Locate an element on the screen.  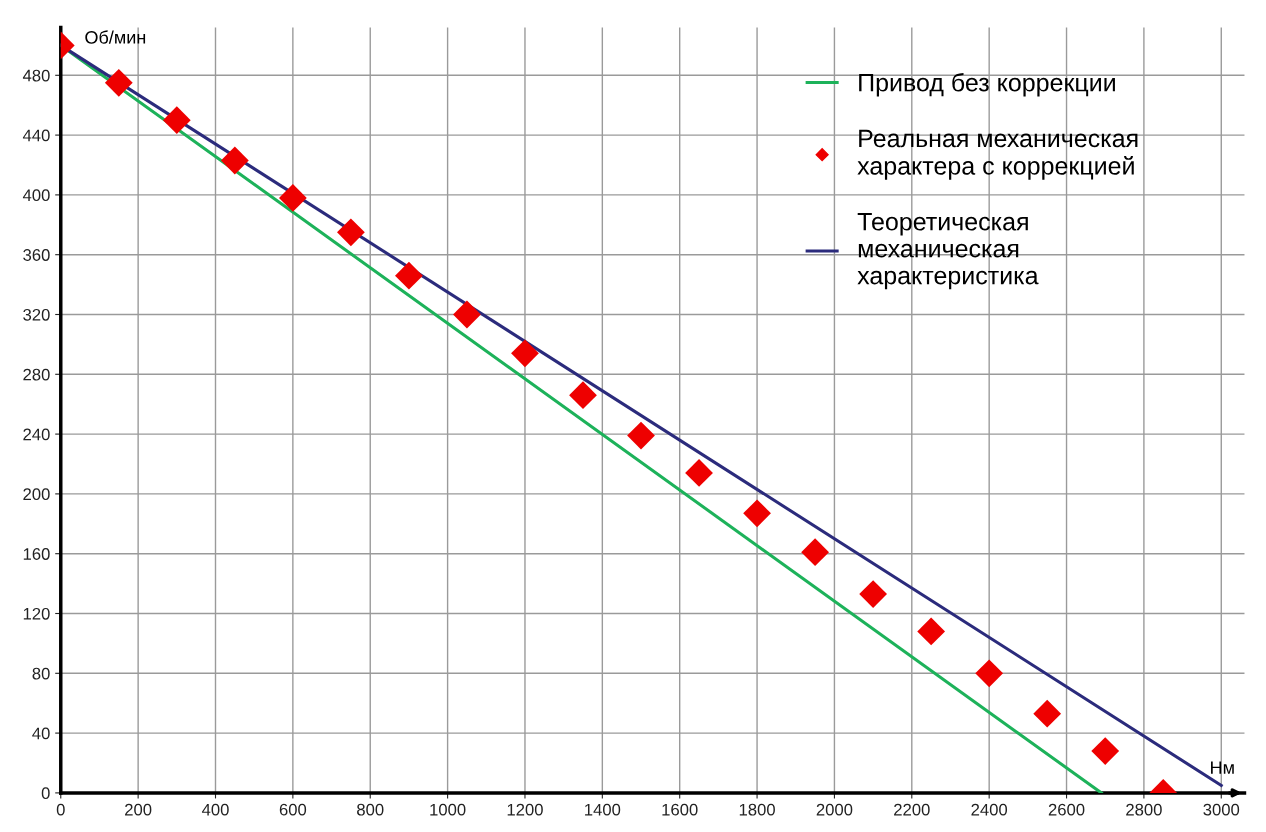
x-tick-label: 800 is located at coordinates (370, 809).